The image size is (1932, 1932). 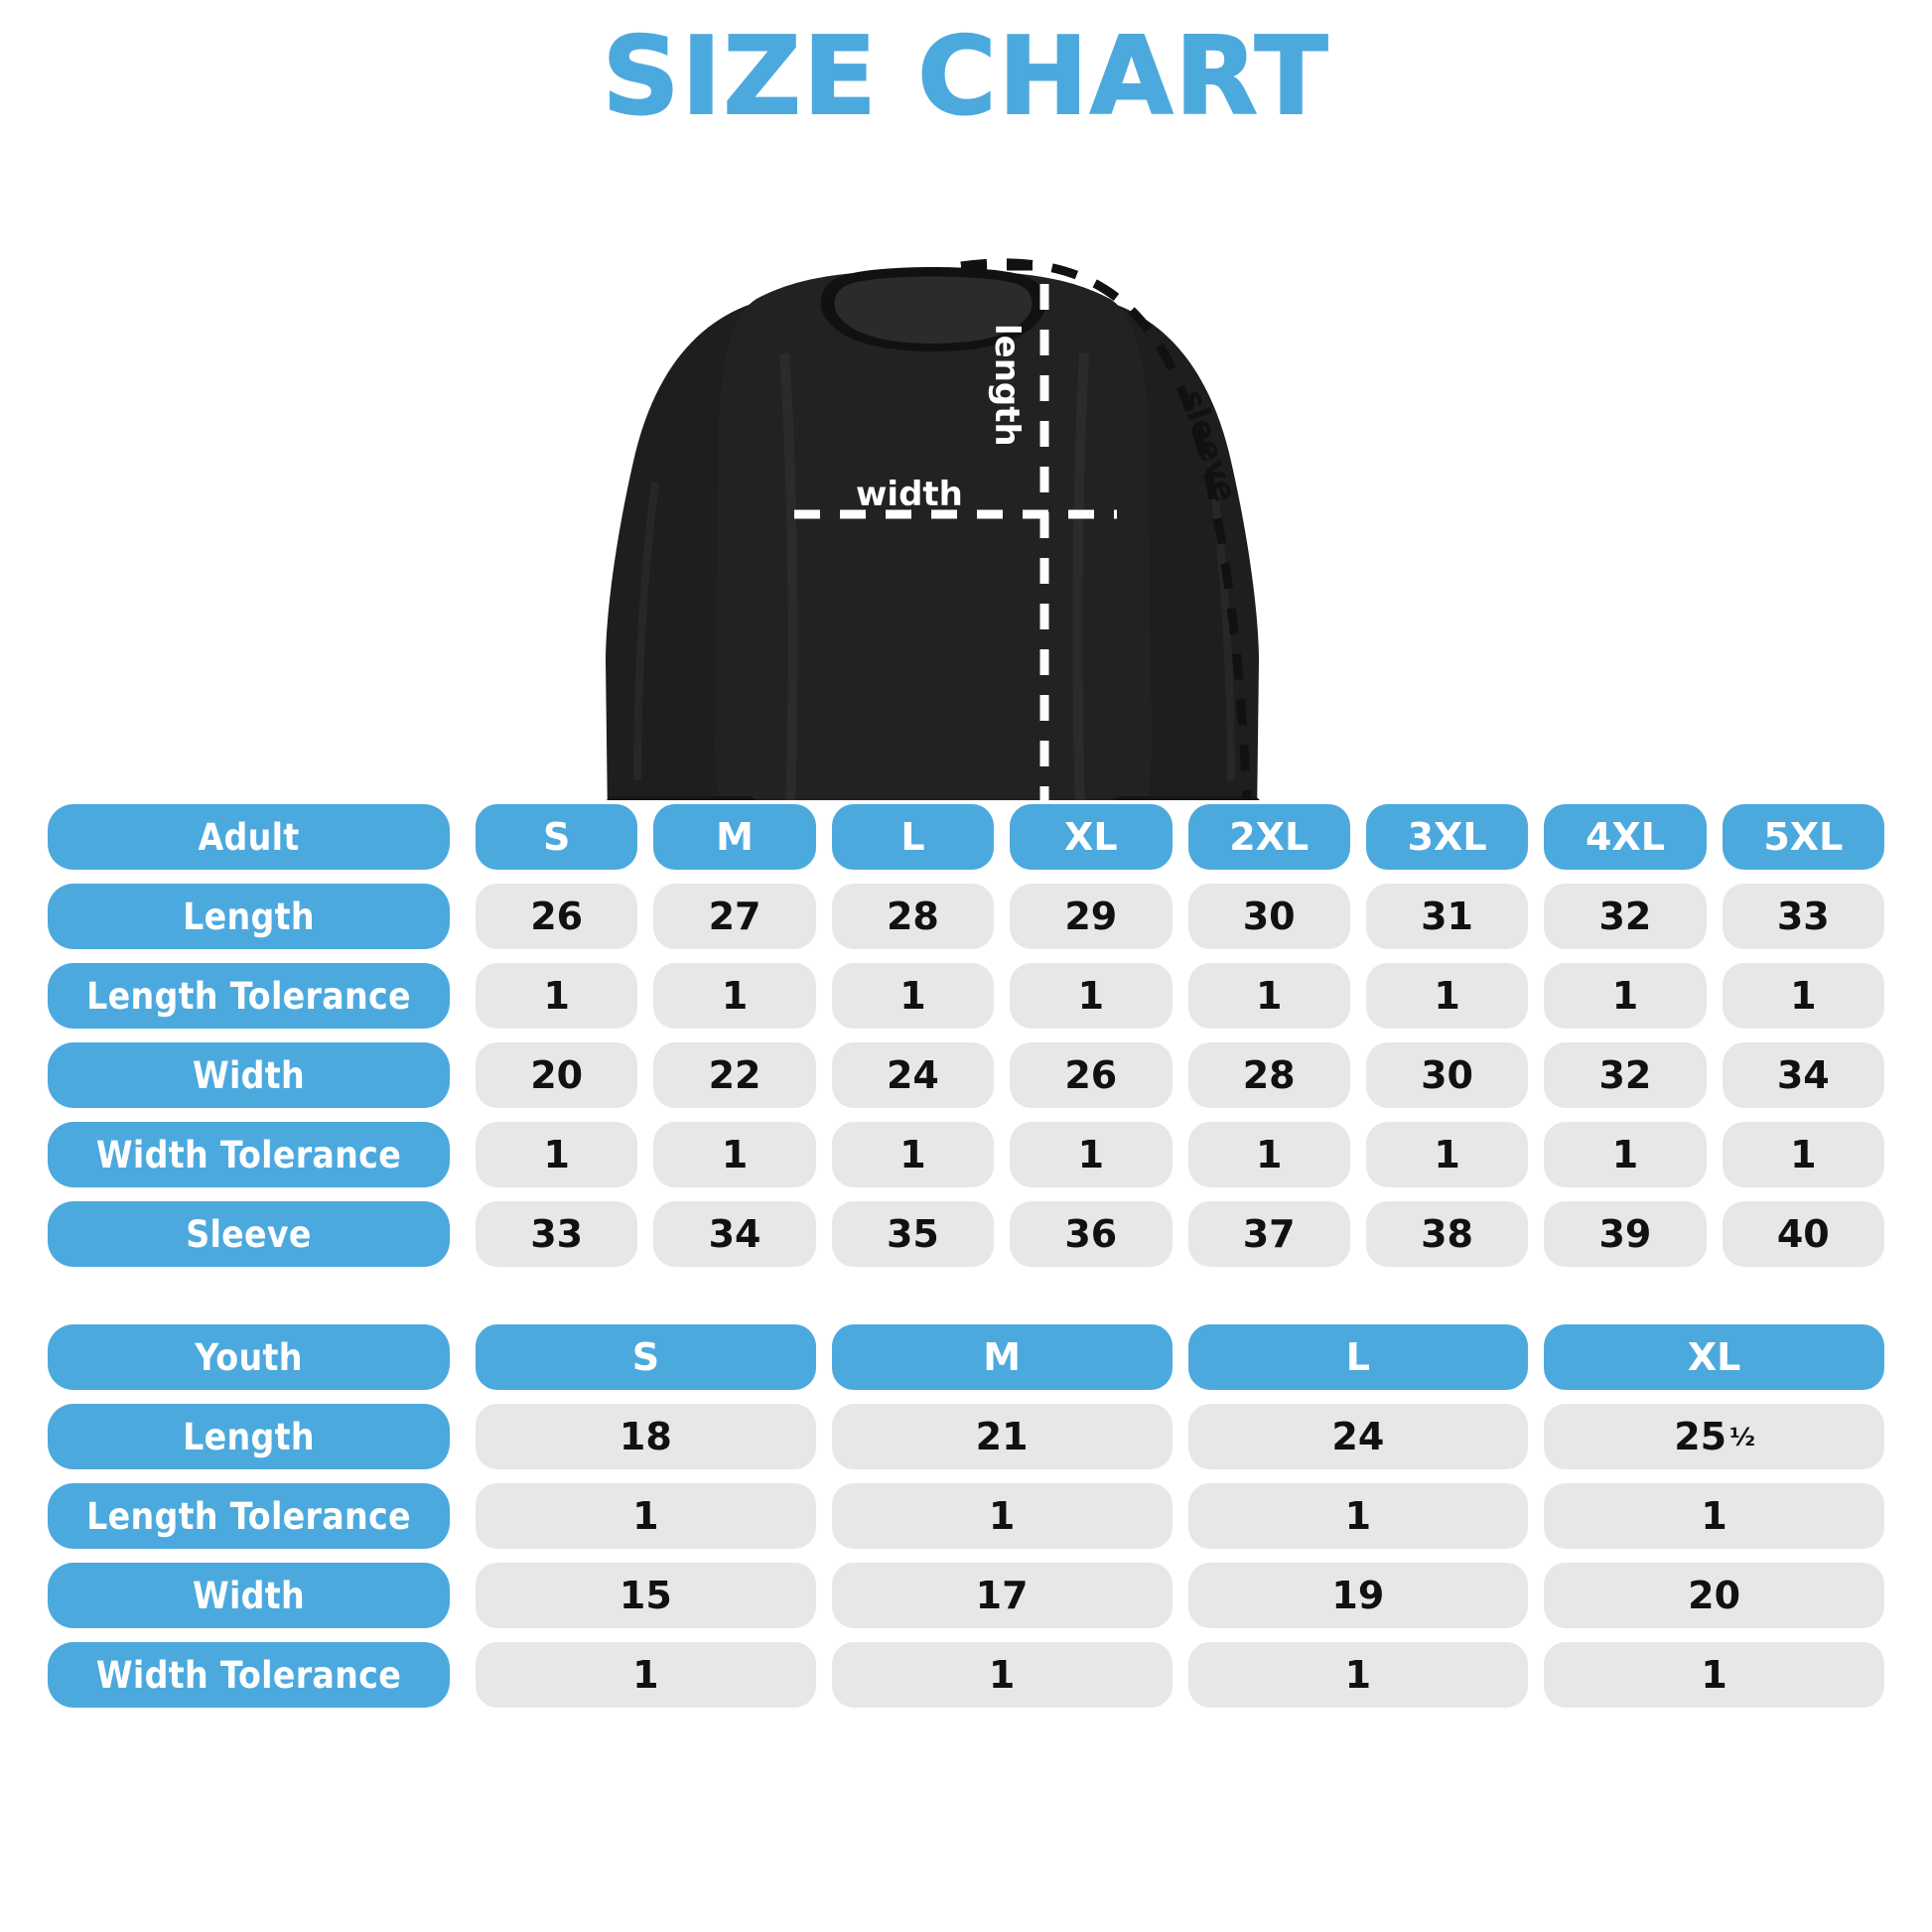 I want to click on length-label: length, so click(x=1007, y=385).